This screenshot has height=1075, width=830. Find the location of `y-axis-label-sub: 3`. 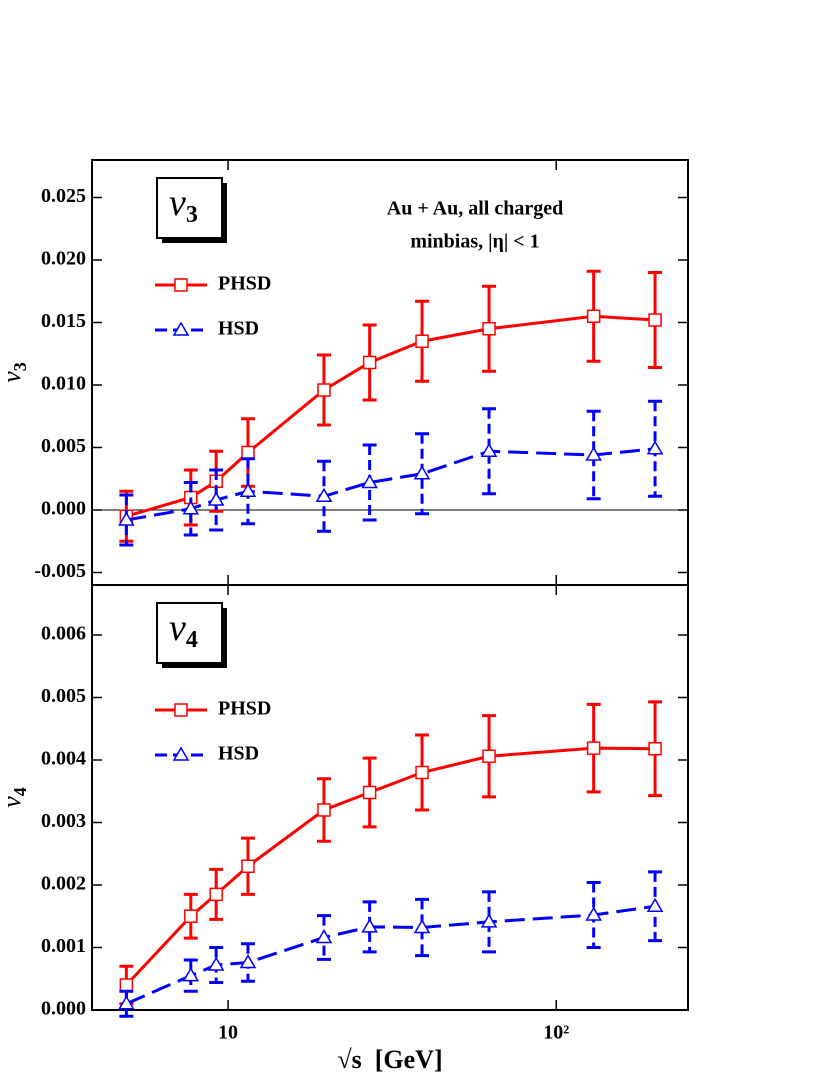

y-axis-label-sub: 3 is located at coordinates (20, 366).